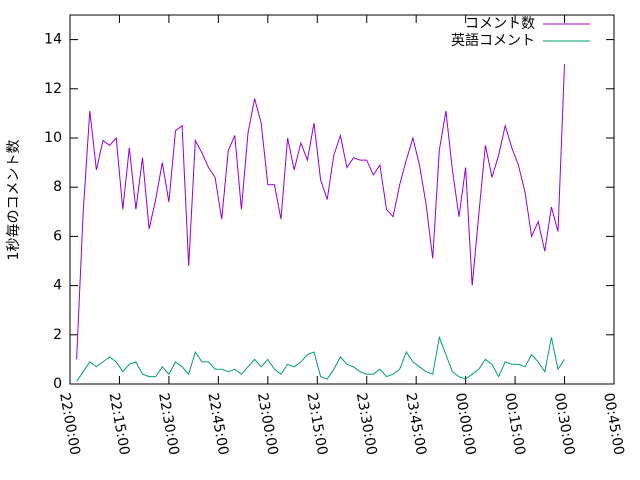 The height and width of the screenshot is (480, 640). Describe the element at coordinates (500, 24) in the screenshot. I see `legend-label: コメント数` at that location.